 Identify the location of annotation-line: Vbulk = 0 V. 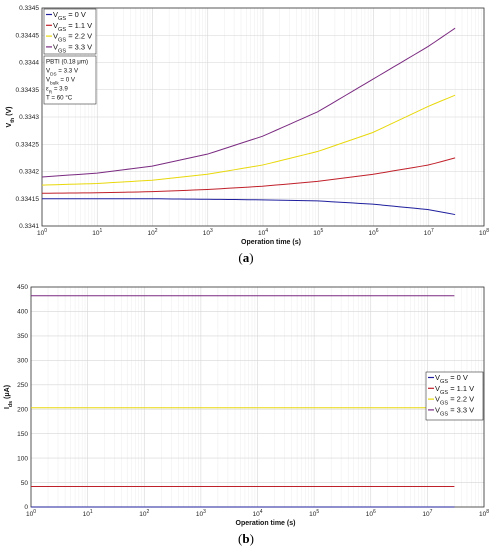
(61, 81).